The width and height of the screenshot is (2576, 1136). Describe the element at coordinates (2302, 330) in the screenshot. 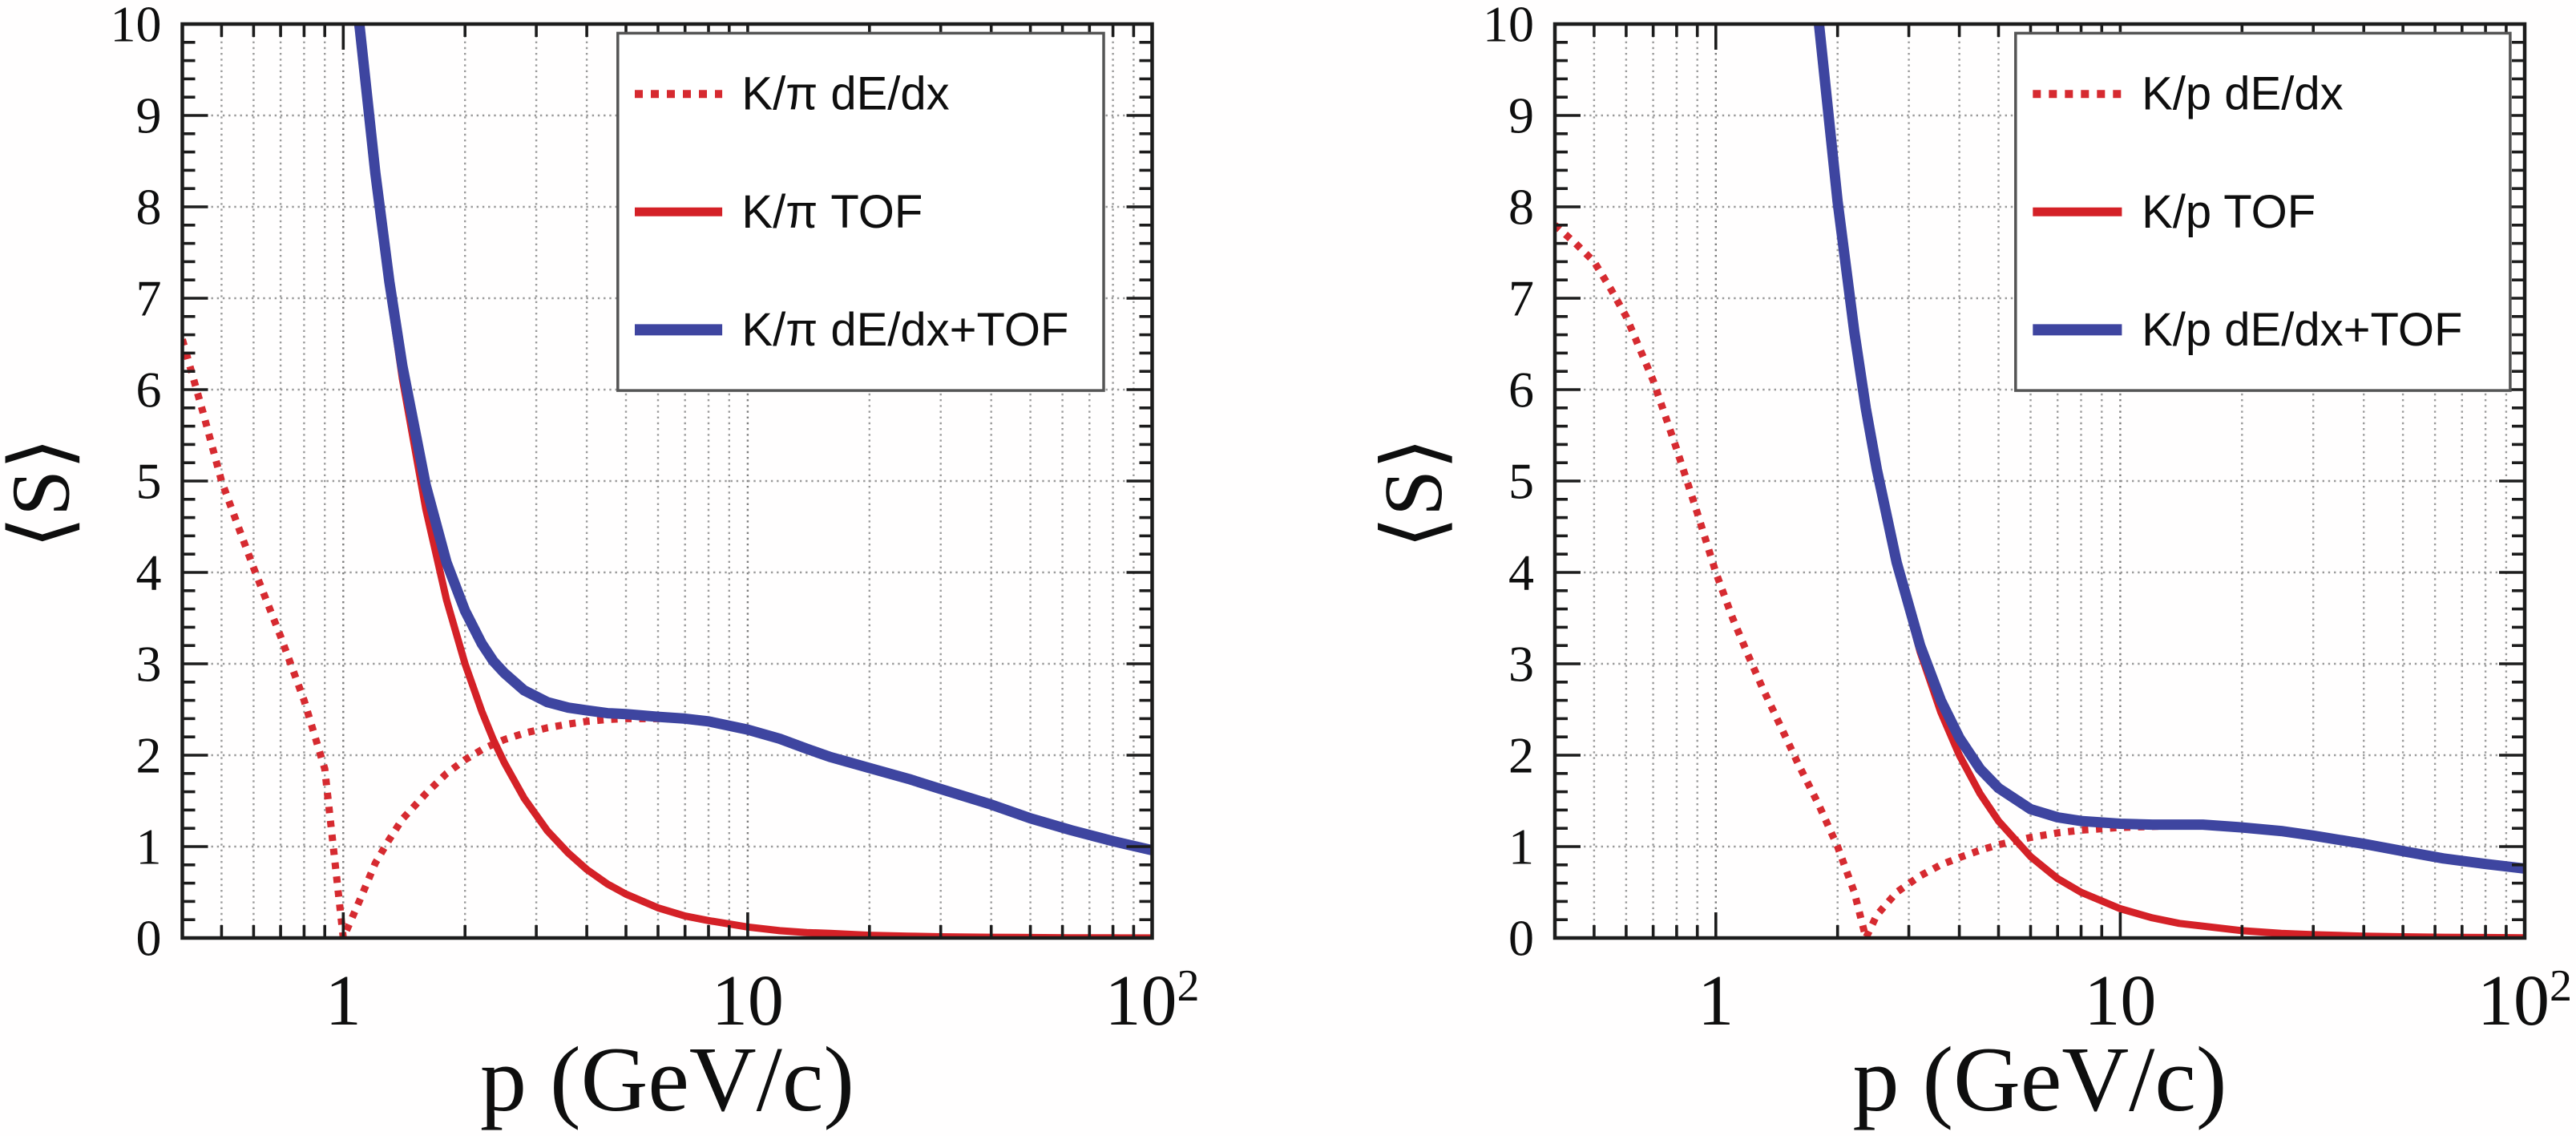

I see `svg-text: K/p dE/dx+TOF` at that location.